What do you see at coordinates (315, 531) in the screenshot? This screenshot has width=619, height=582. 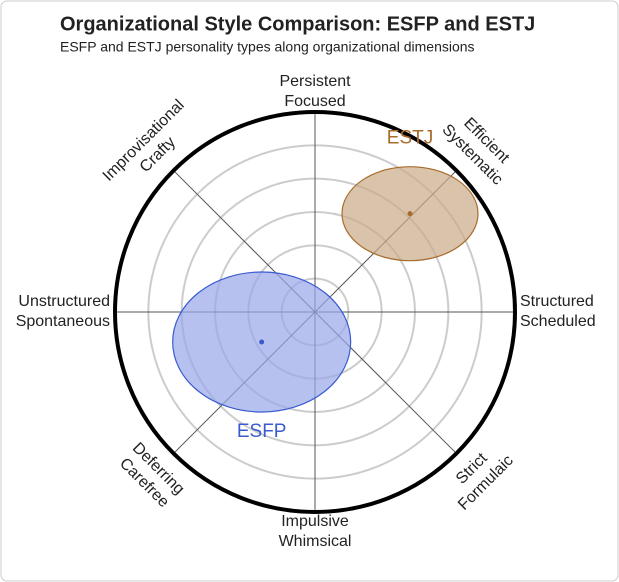 I see `axis-label: Impulsive Whimsical` at bounding box center [315, 531].